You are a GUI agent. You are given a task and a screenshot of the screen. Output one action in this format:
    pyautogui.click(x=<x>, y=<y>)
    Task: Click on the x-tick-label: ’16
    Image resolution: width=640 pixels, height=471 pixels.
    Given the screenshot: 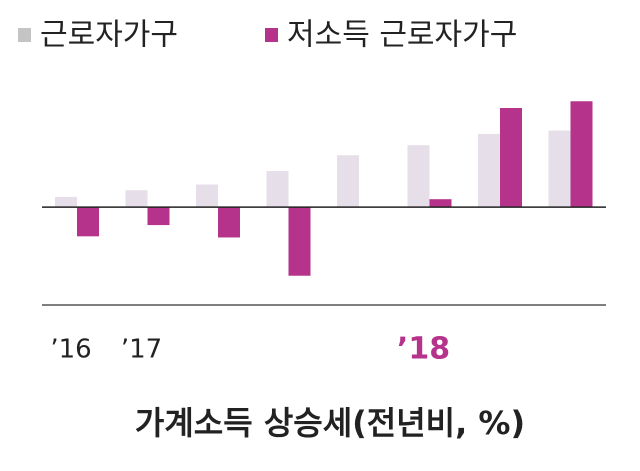 What is the action you would take?
    pyautogui.click(x=70, y=350)
    